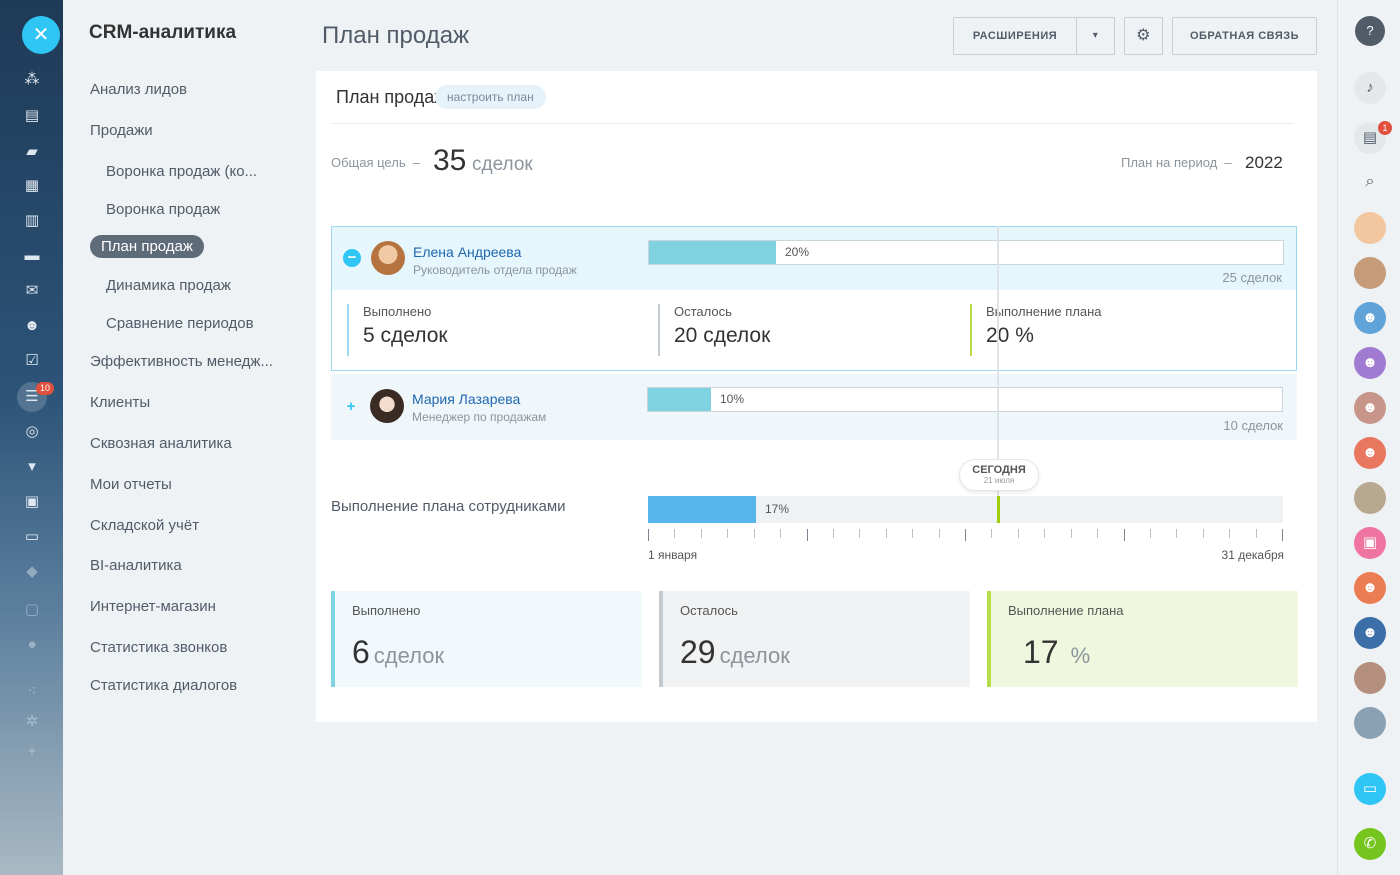 The height and width of the screenshot is (875, 1400). Describe the element at coordinates (121, 130) in the screenshot. I see `menu-item-sales: Продажи` at that location.